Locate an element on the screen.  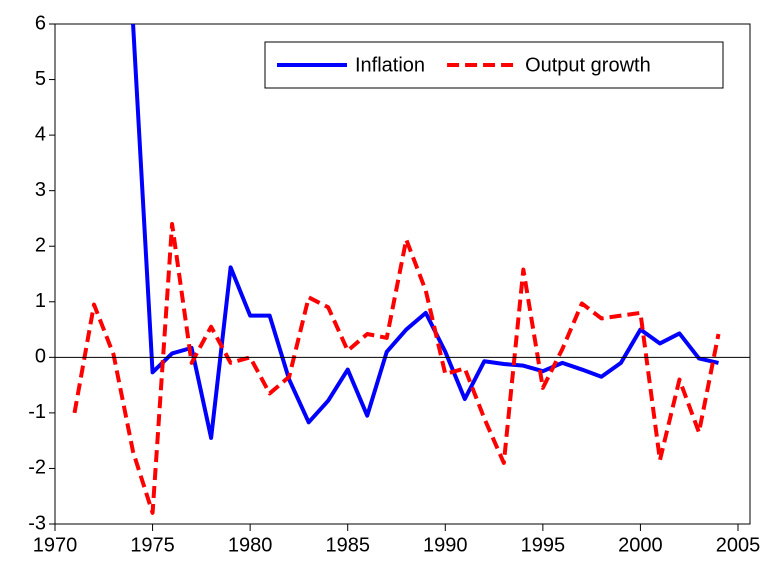
y-tick-label: -1 is located at coordinates (37, 412).